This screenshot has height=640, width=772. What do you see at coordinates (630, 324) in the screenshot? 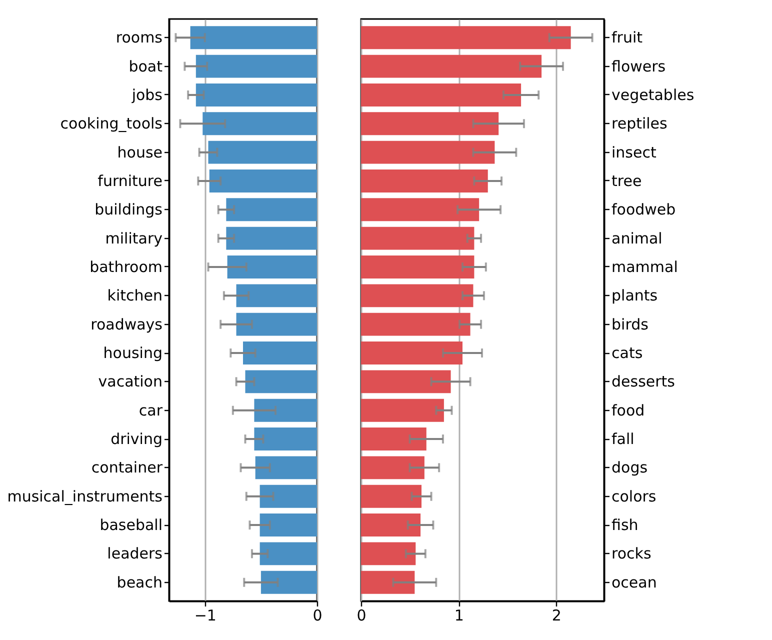
I see `y-tick-label: birds` at bounding box center [630, 324].